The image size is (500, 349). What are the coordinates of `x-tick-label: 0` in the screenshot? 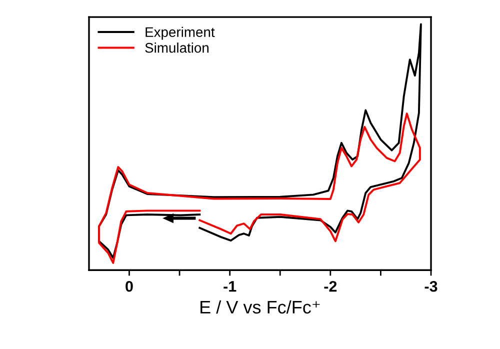 It's located at (129, 286).